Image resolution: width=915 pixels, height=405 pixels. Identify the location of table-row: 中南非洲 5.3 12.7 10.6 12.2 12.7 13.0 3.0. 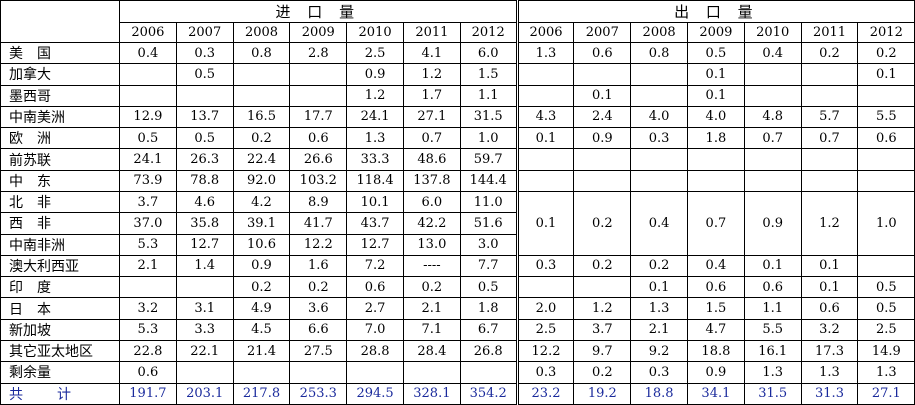
(457, 244).